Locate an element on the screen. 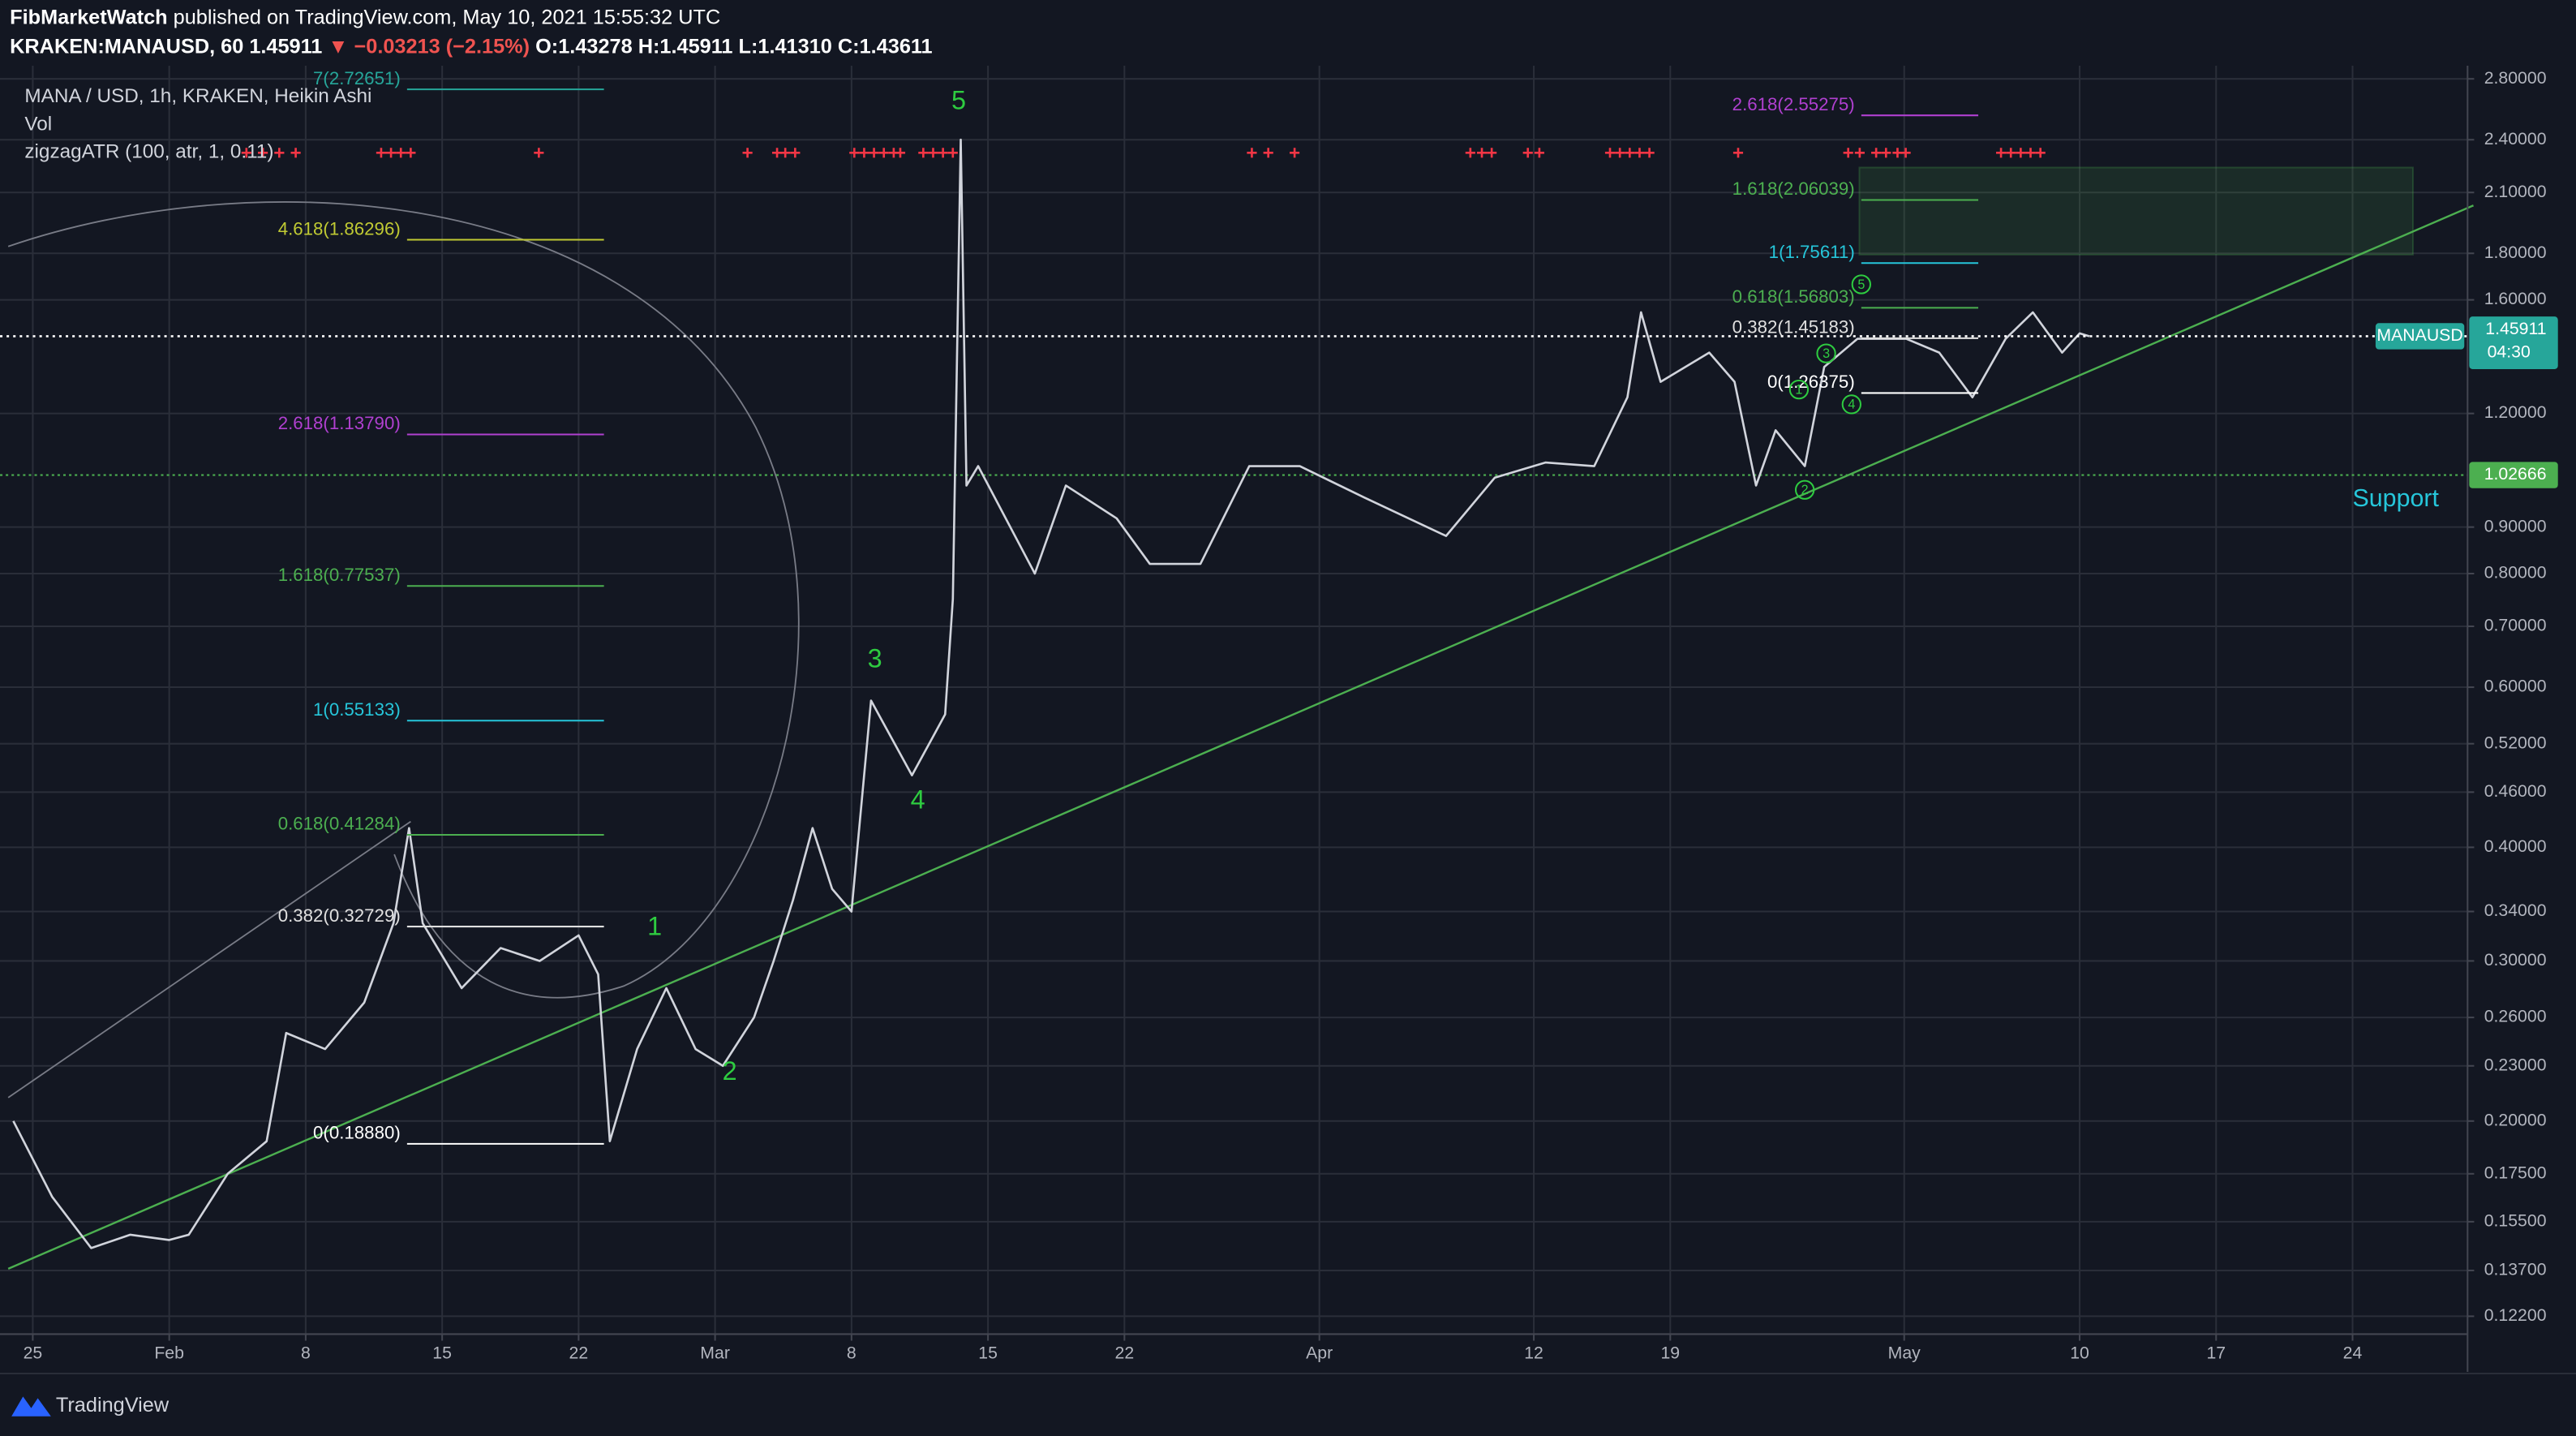 Image resolution: width=2576 pixels, height=1436 pixels. sub-wave-label: 4 is located at coordinates (1851, 405).